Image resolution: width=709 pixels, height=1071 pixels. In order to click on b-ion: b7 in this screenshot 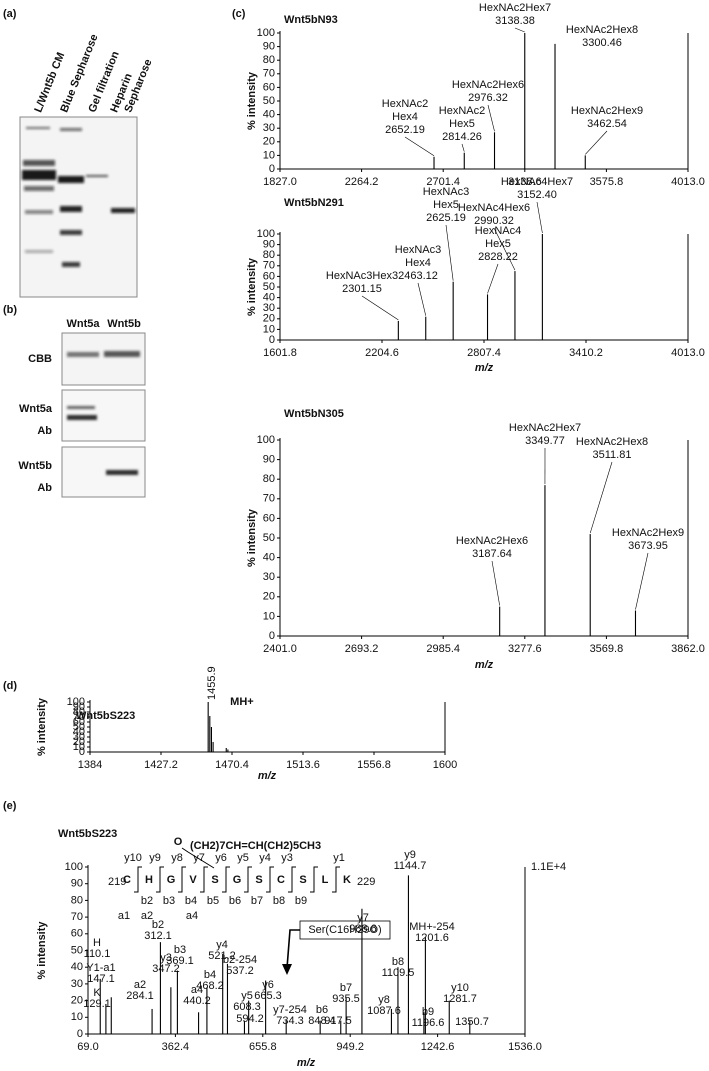, I will do `click(257, 901)`.